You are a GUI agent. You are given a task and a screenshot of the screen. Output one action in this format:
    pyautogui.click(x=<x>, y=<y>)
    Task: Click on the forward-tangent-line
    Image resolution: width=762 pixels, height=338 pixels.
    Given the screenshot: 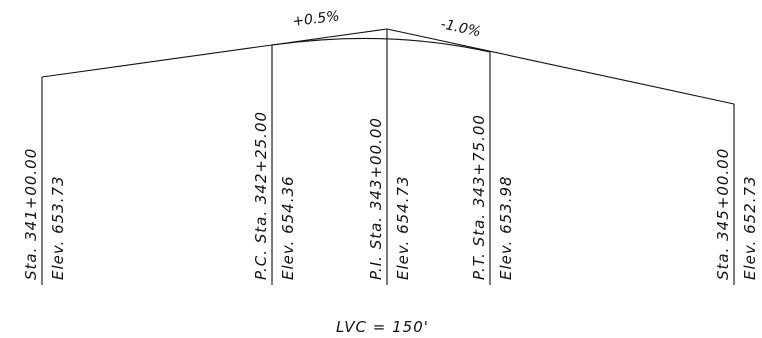 What is the action you would take?
    pyautogui.click(x=560, y=66)
    